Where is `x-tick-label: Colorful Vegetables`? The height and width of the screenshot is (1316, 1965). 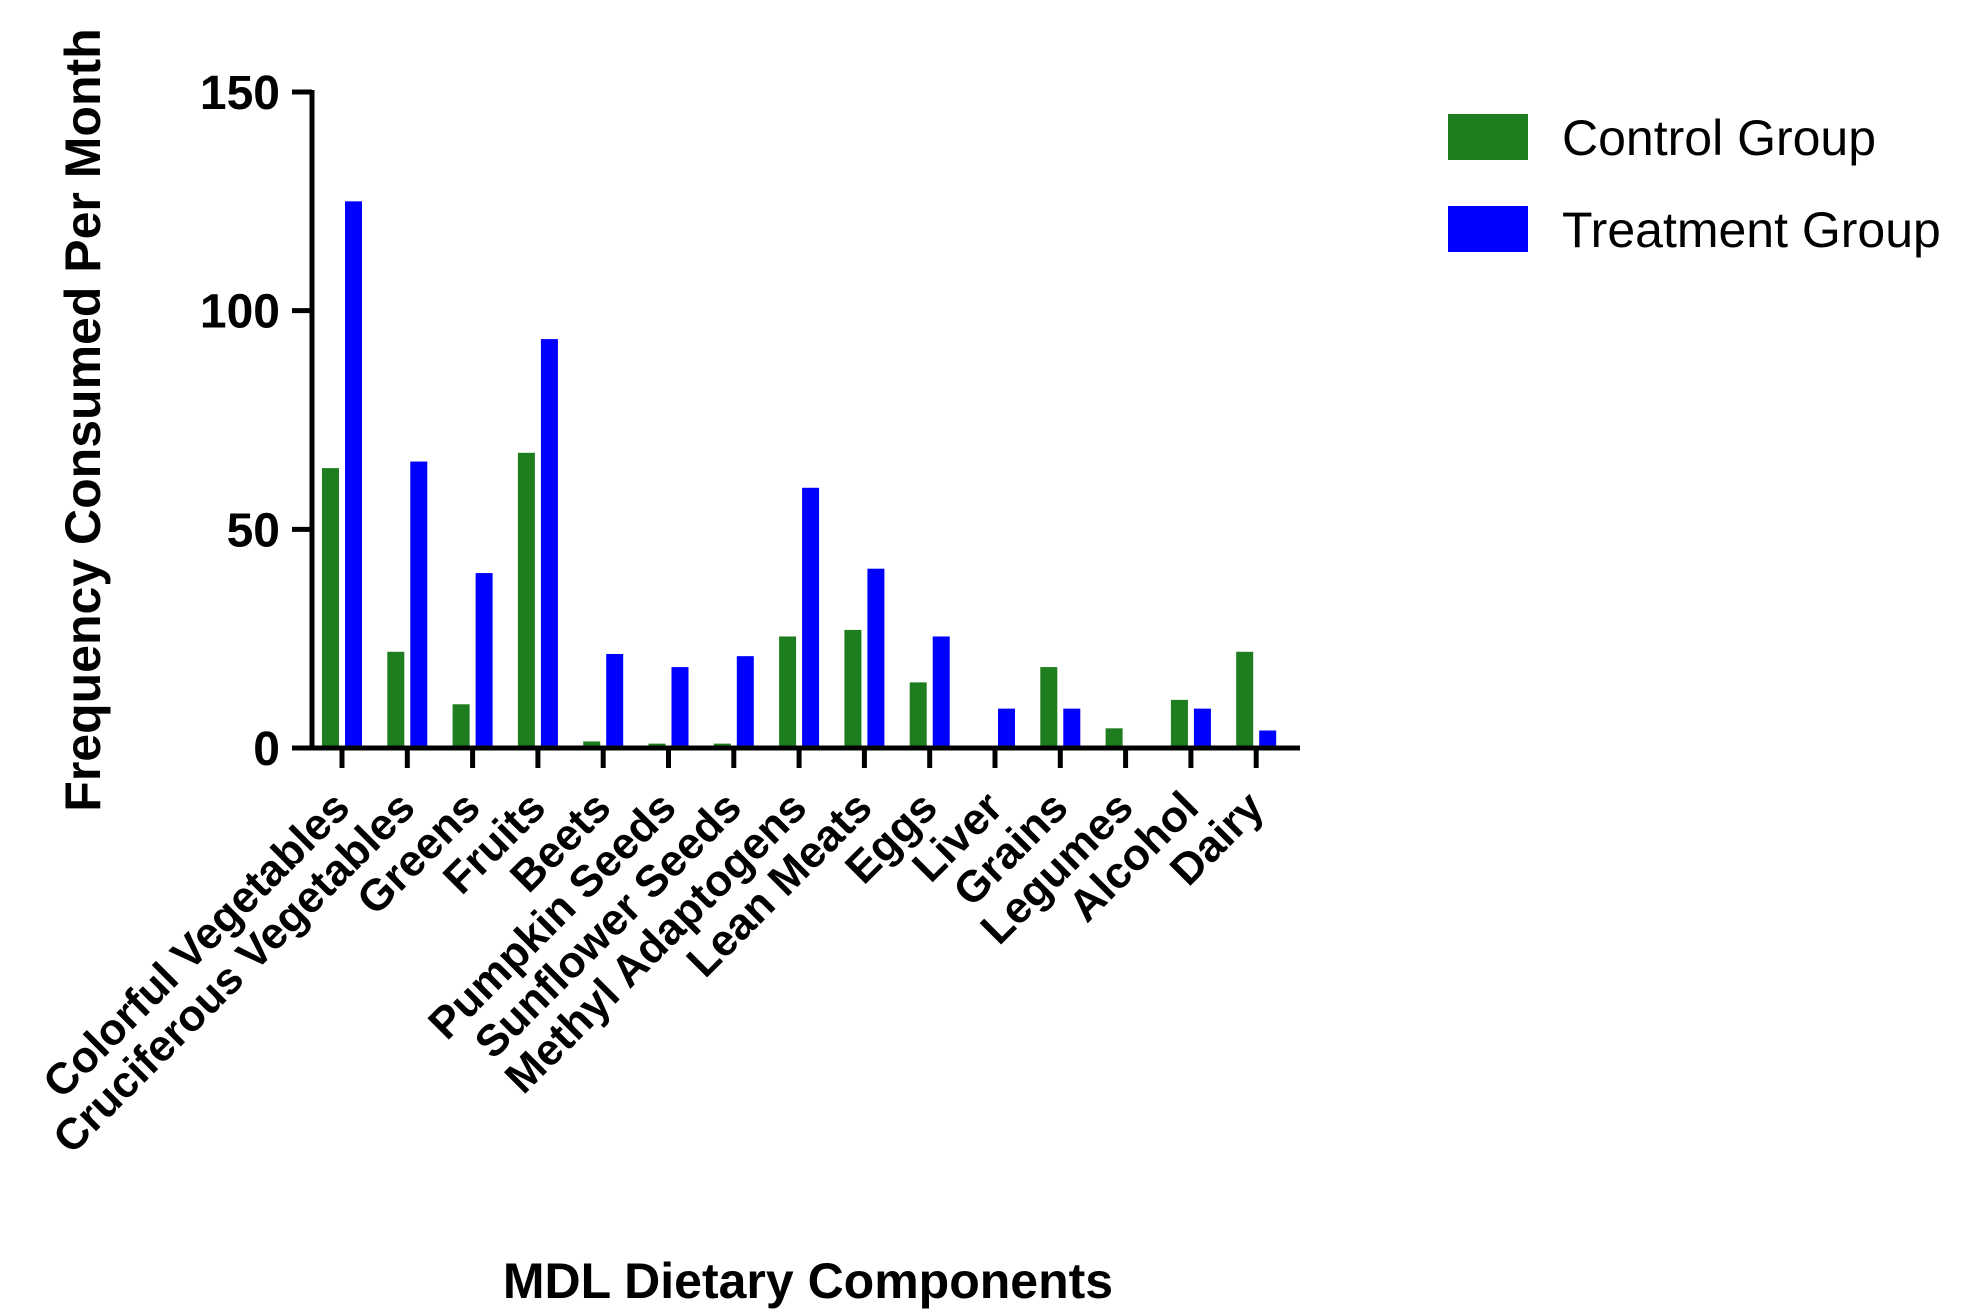
x-tick-label: Colorful Vegetables is located at coordinates (196, 944).